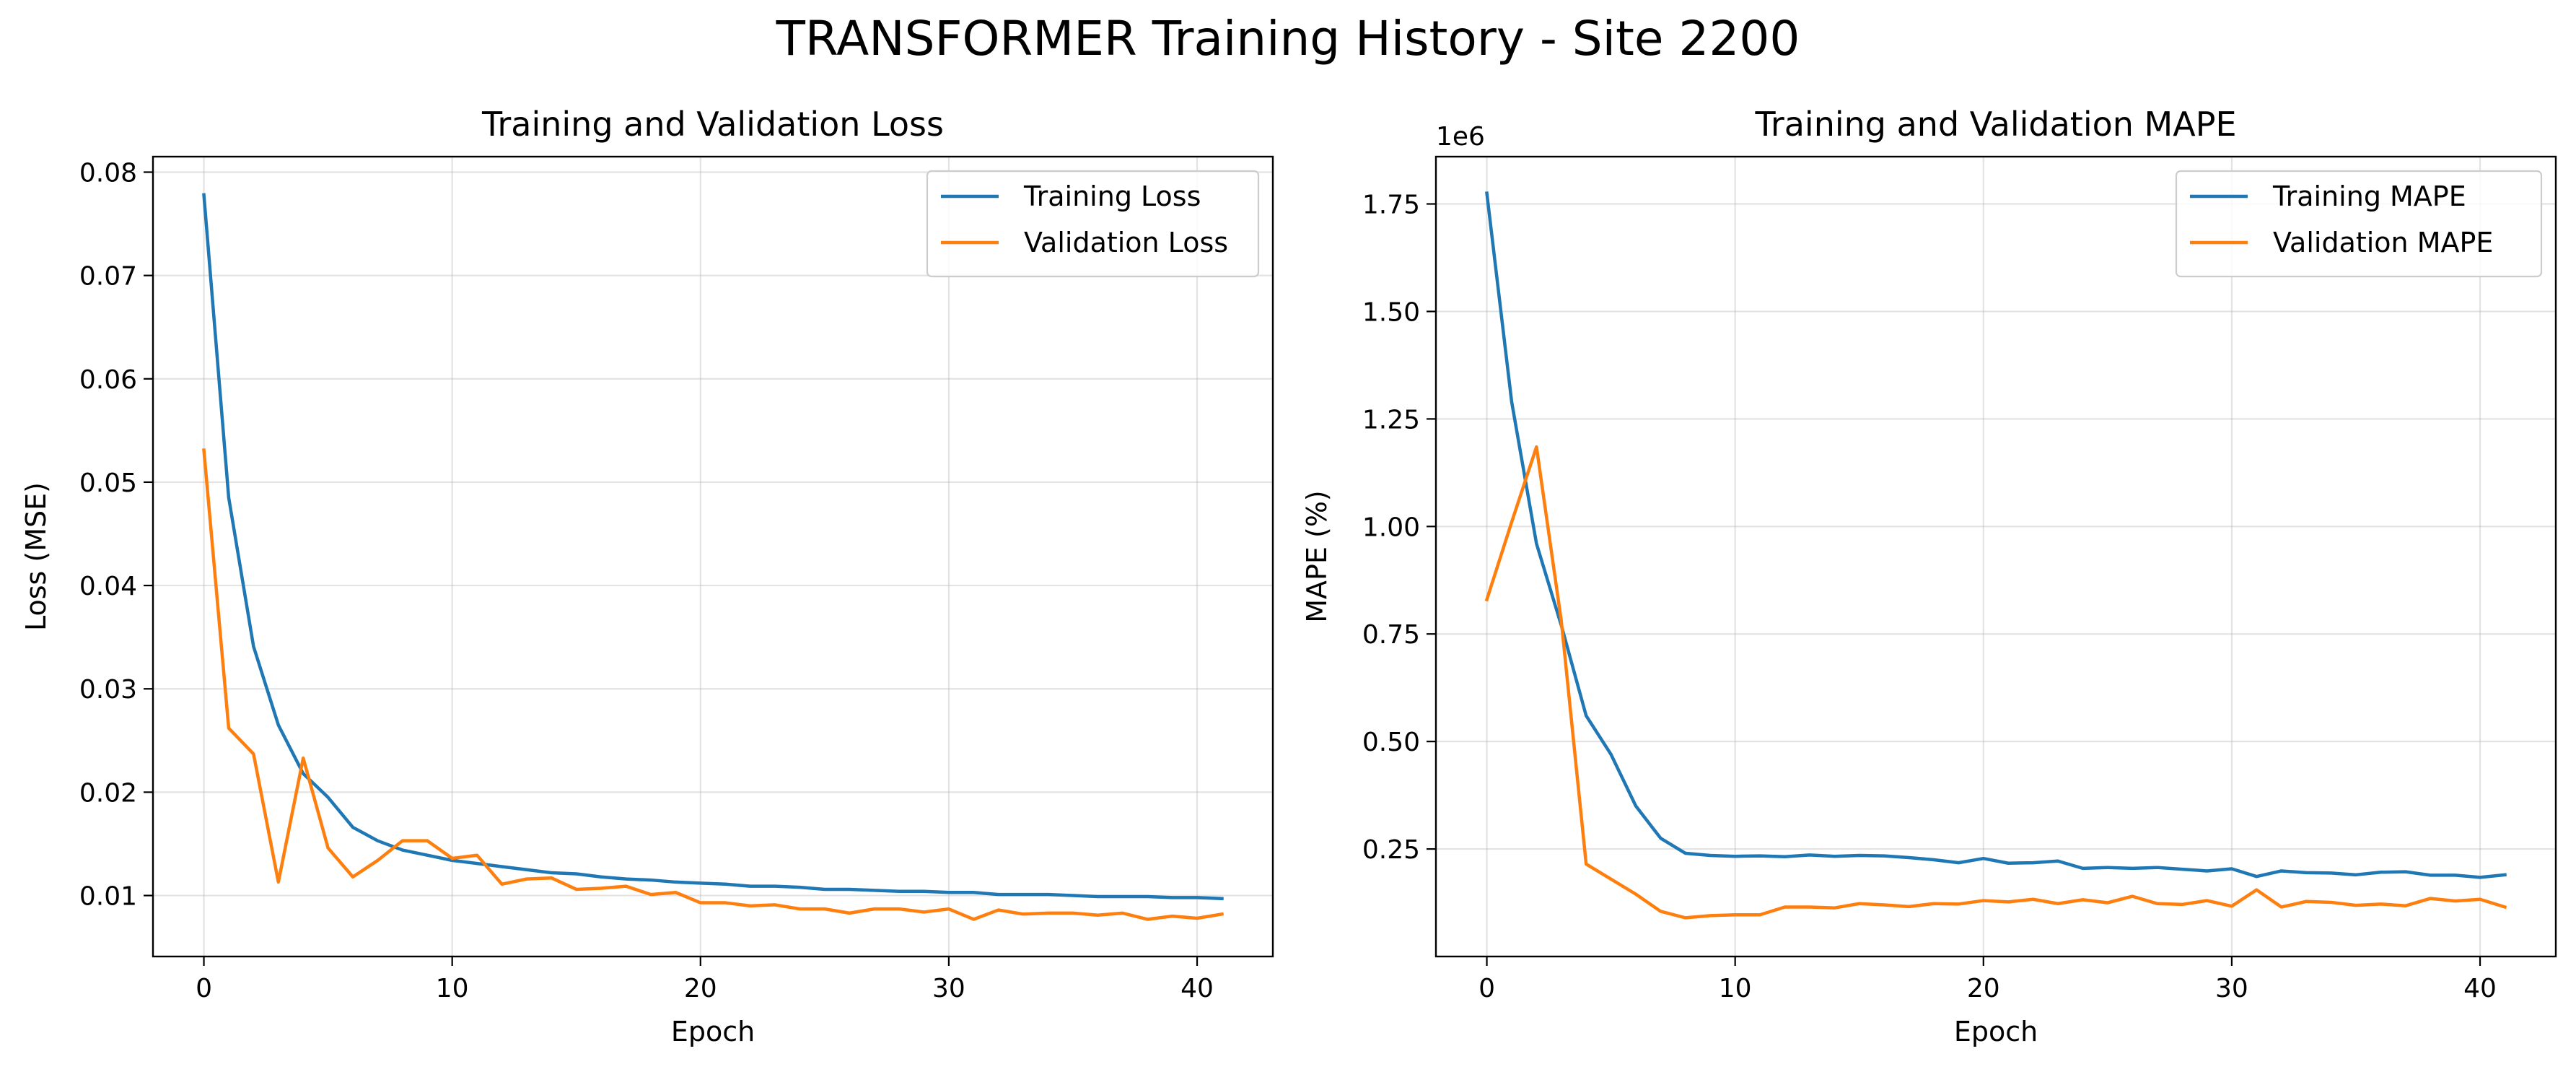  I want to click on chart1-legend-box, so click(1093, 224).